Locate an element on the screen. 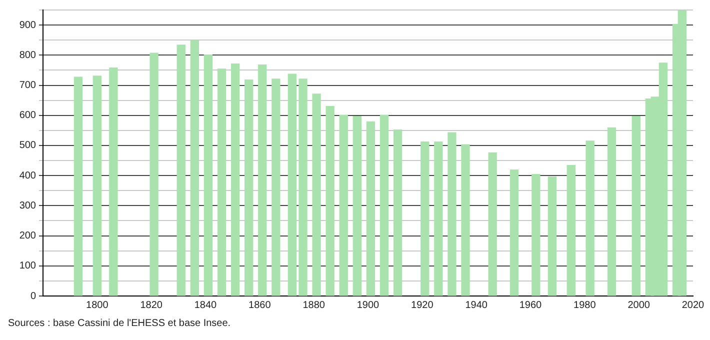 This screenshot has height=340, width=710. y-tick-label: 400 is located at coordinates (27, 176).